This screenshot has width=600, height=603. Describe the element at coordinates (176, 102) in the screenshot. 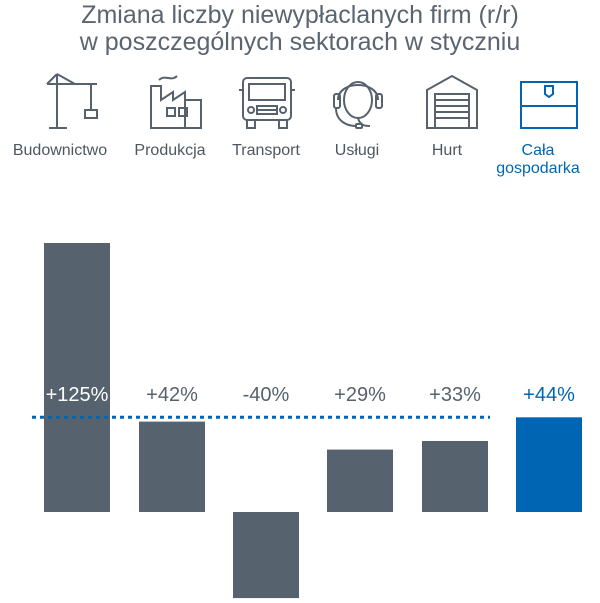

I see `factory-icon` at that location.